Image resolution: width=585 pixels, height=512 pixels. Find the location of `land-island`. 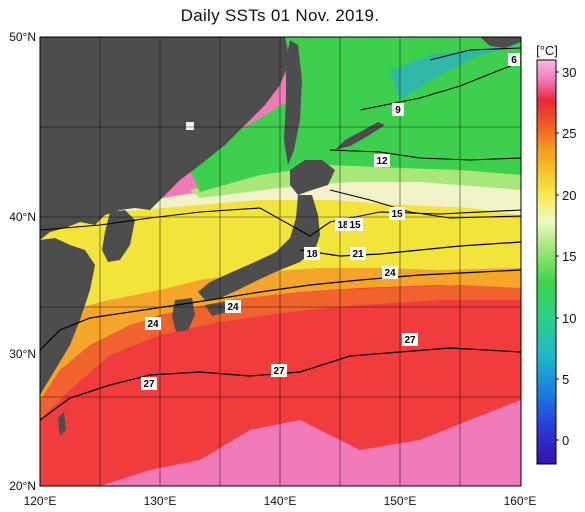

land-island is located at coordinates (190, 126).